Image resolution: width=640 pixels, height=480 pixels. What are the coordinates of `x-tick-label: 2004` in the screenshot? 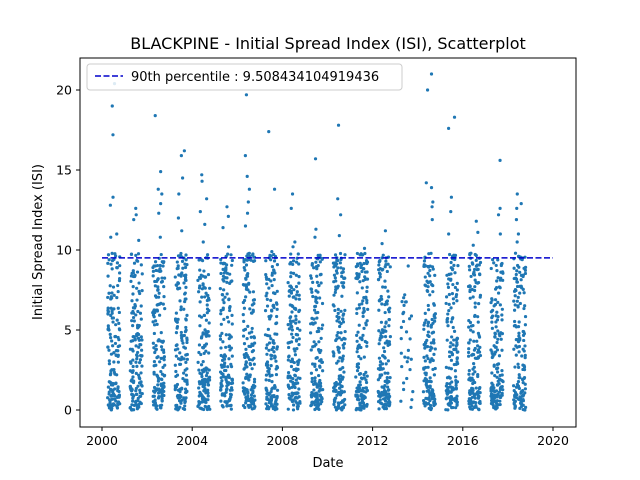 It's located at (192, 440).